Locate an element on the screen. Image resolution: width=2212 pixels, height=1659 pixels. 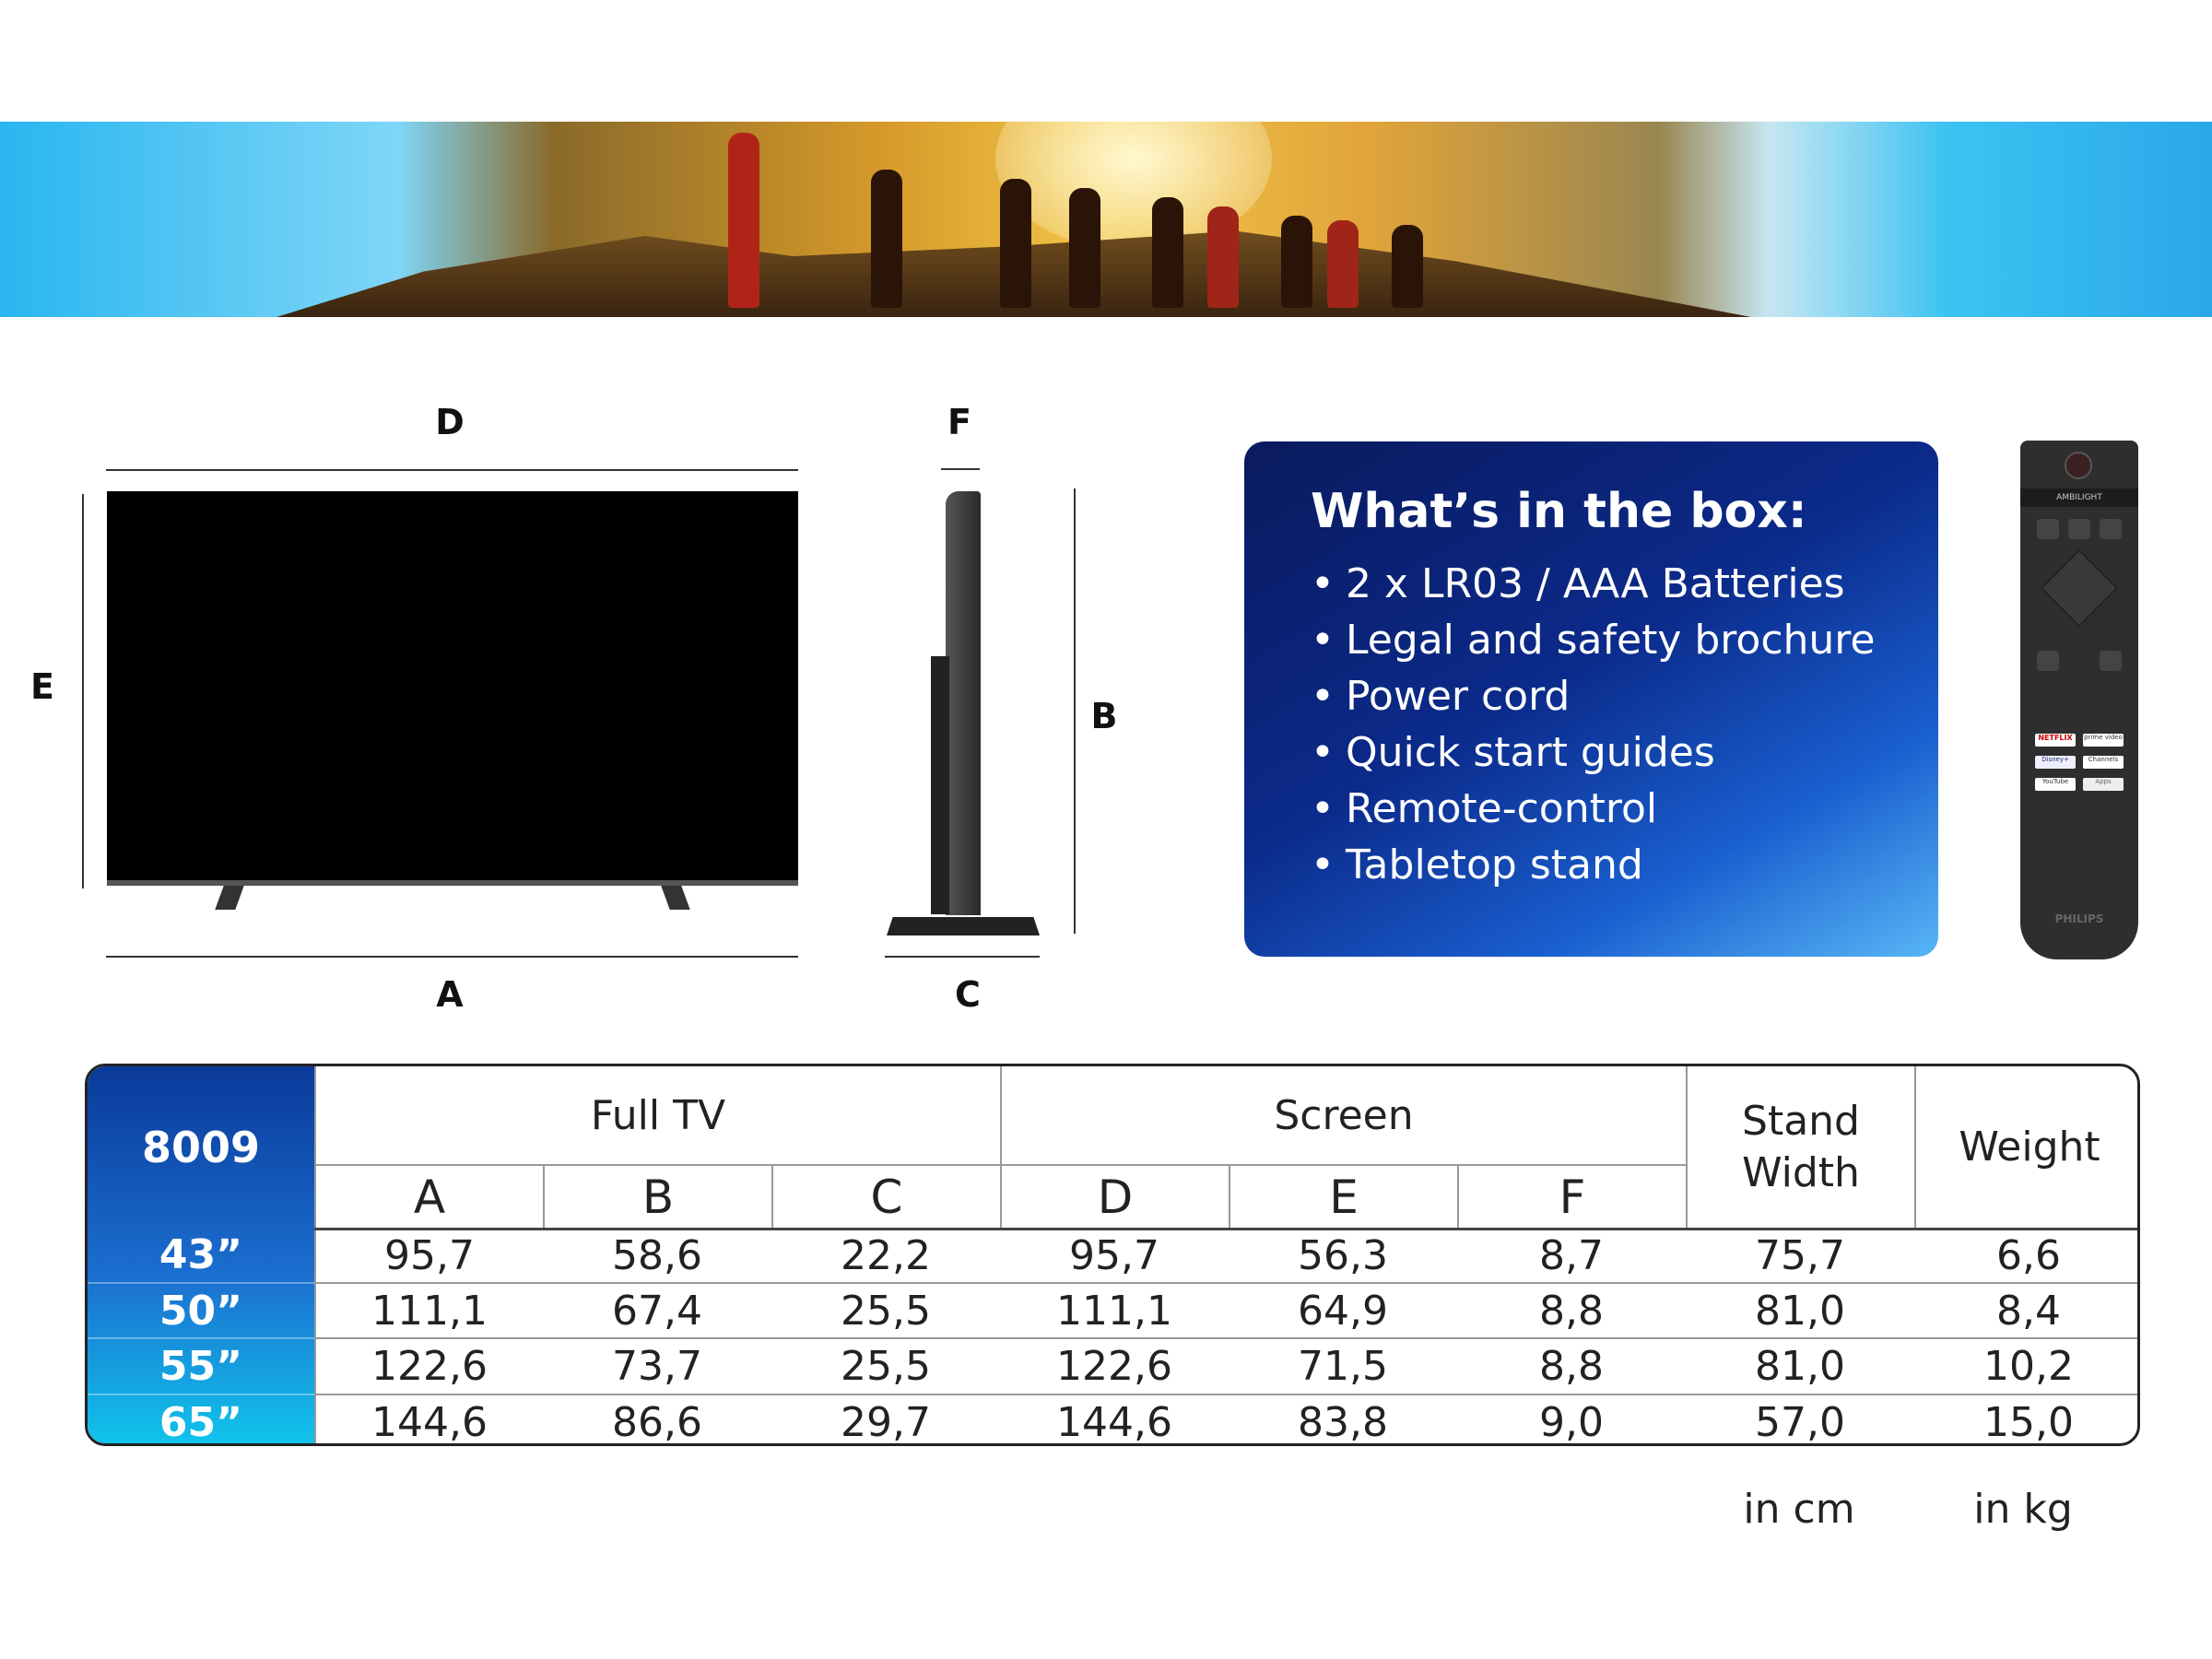
table-cell: 57,0 is located at coordinates (1800, 1418).